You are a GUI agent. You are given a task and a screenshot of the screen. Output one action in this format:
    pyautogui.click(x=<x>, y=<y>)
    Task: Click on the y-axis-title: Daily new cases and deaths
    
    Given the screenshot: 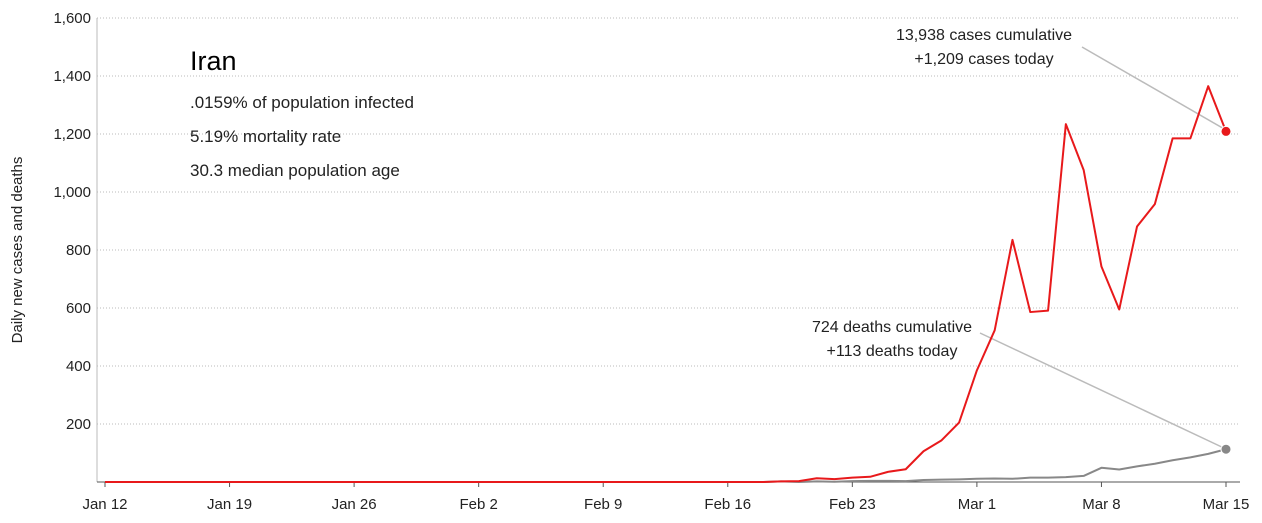 What is the action you would take?
    pyautogui.click(x=17, y=250)
    